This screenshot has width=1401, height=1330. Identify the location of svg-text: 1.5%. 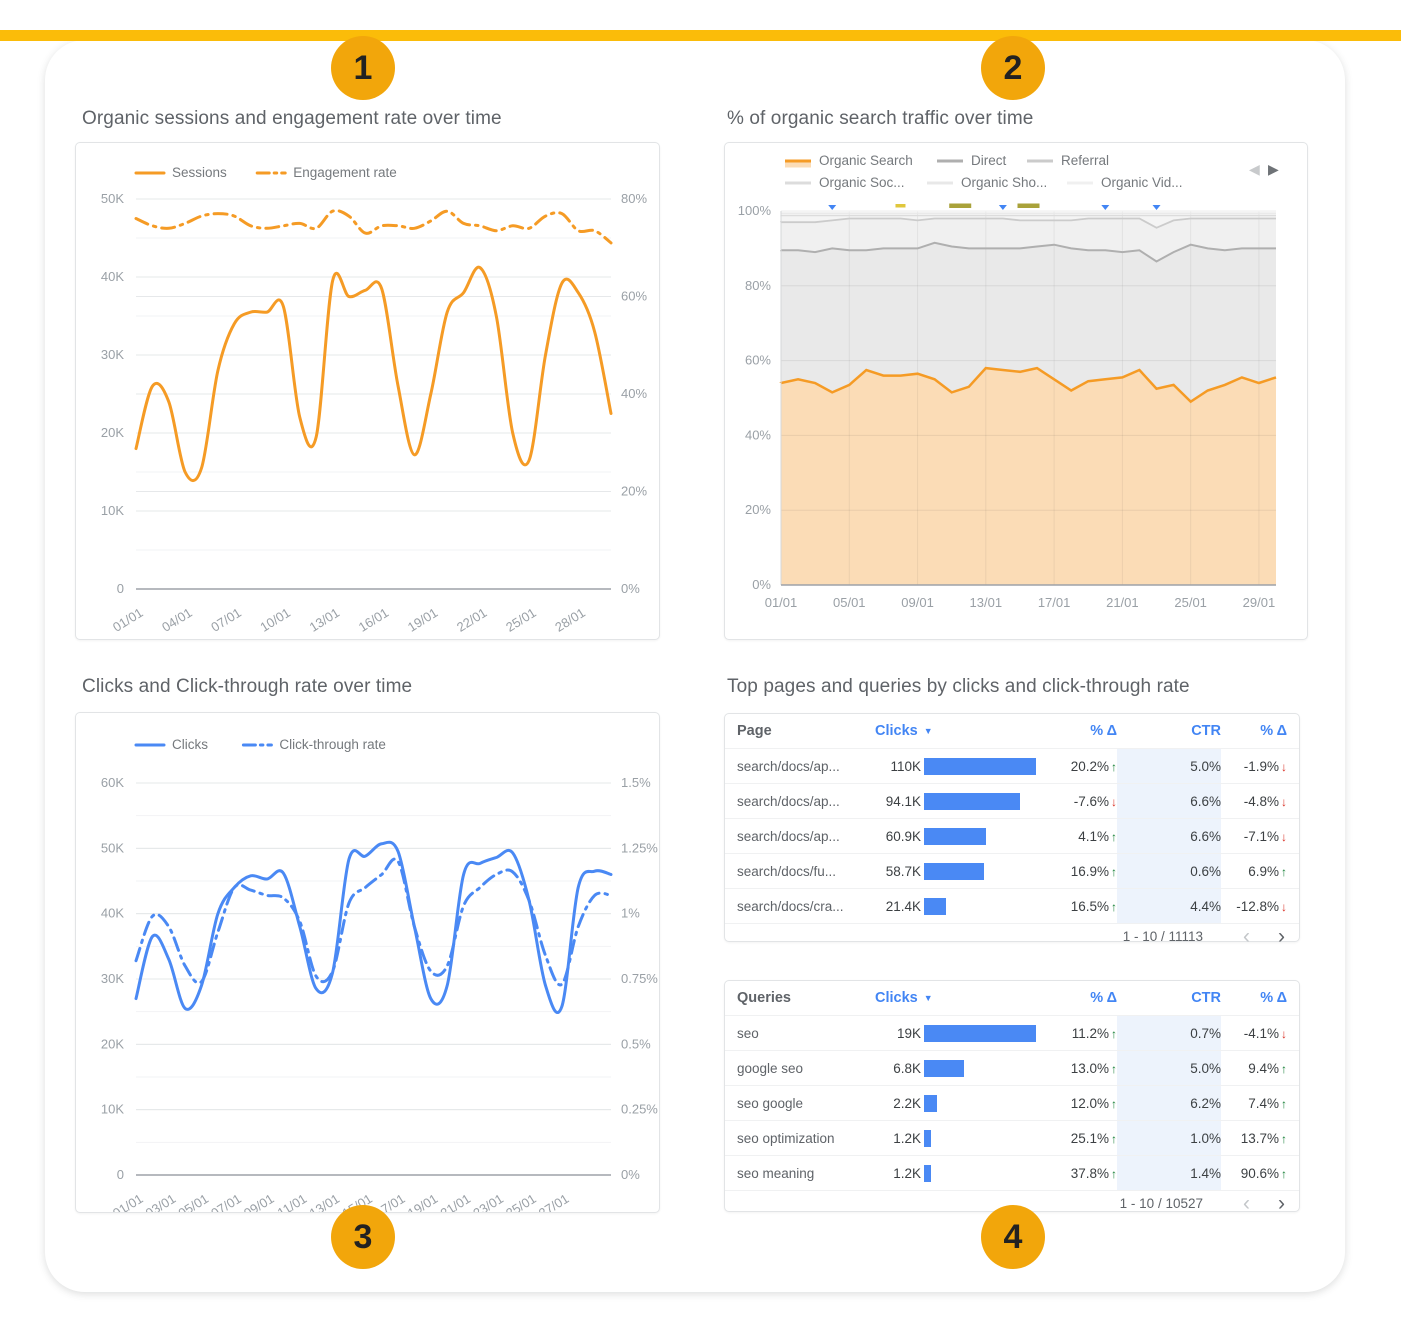
(636, 782).